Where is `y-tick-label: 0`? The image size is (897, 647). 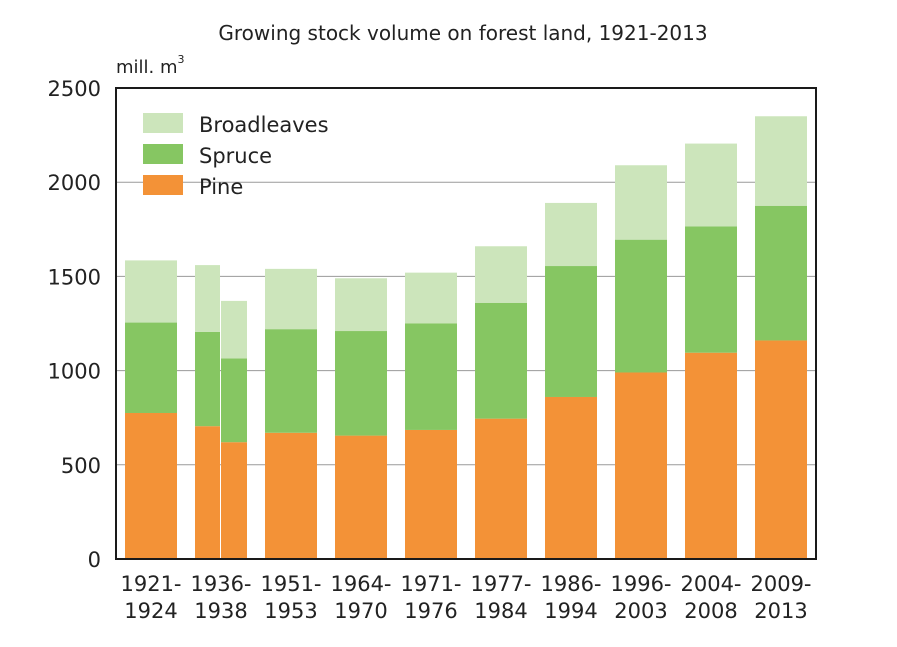 y-tick-label: 0 is located at coordinates (94, 560).